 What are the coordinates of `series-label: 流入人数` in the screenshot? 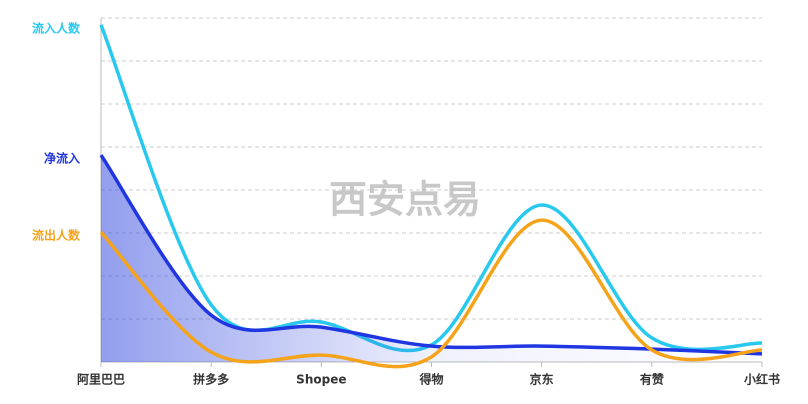 It's located at (56, 27).